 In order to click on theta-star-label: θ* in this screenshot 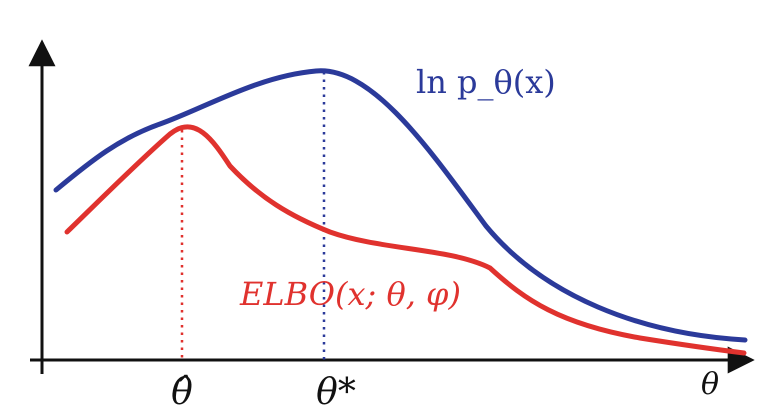, I will do `click(336, 392)`.